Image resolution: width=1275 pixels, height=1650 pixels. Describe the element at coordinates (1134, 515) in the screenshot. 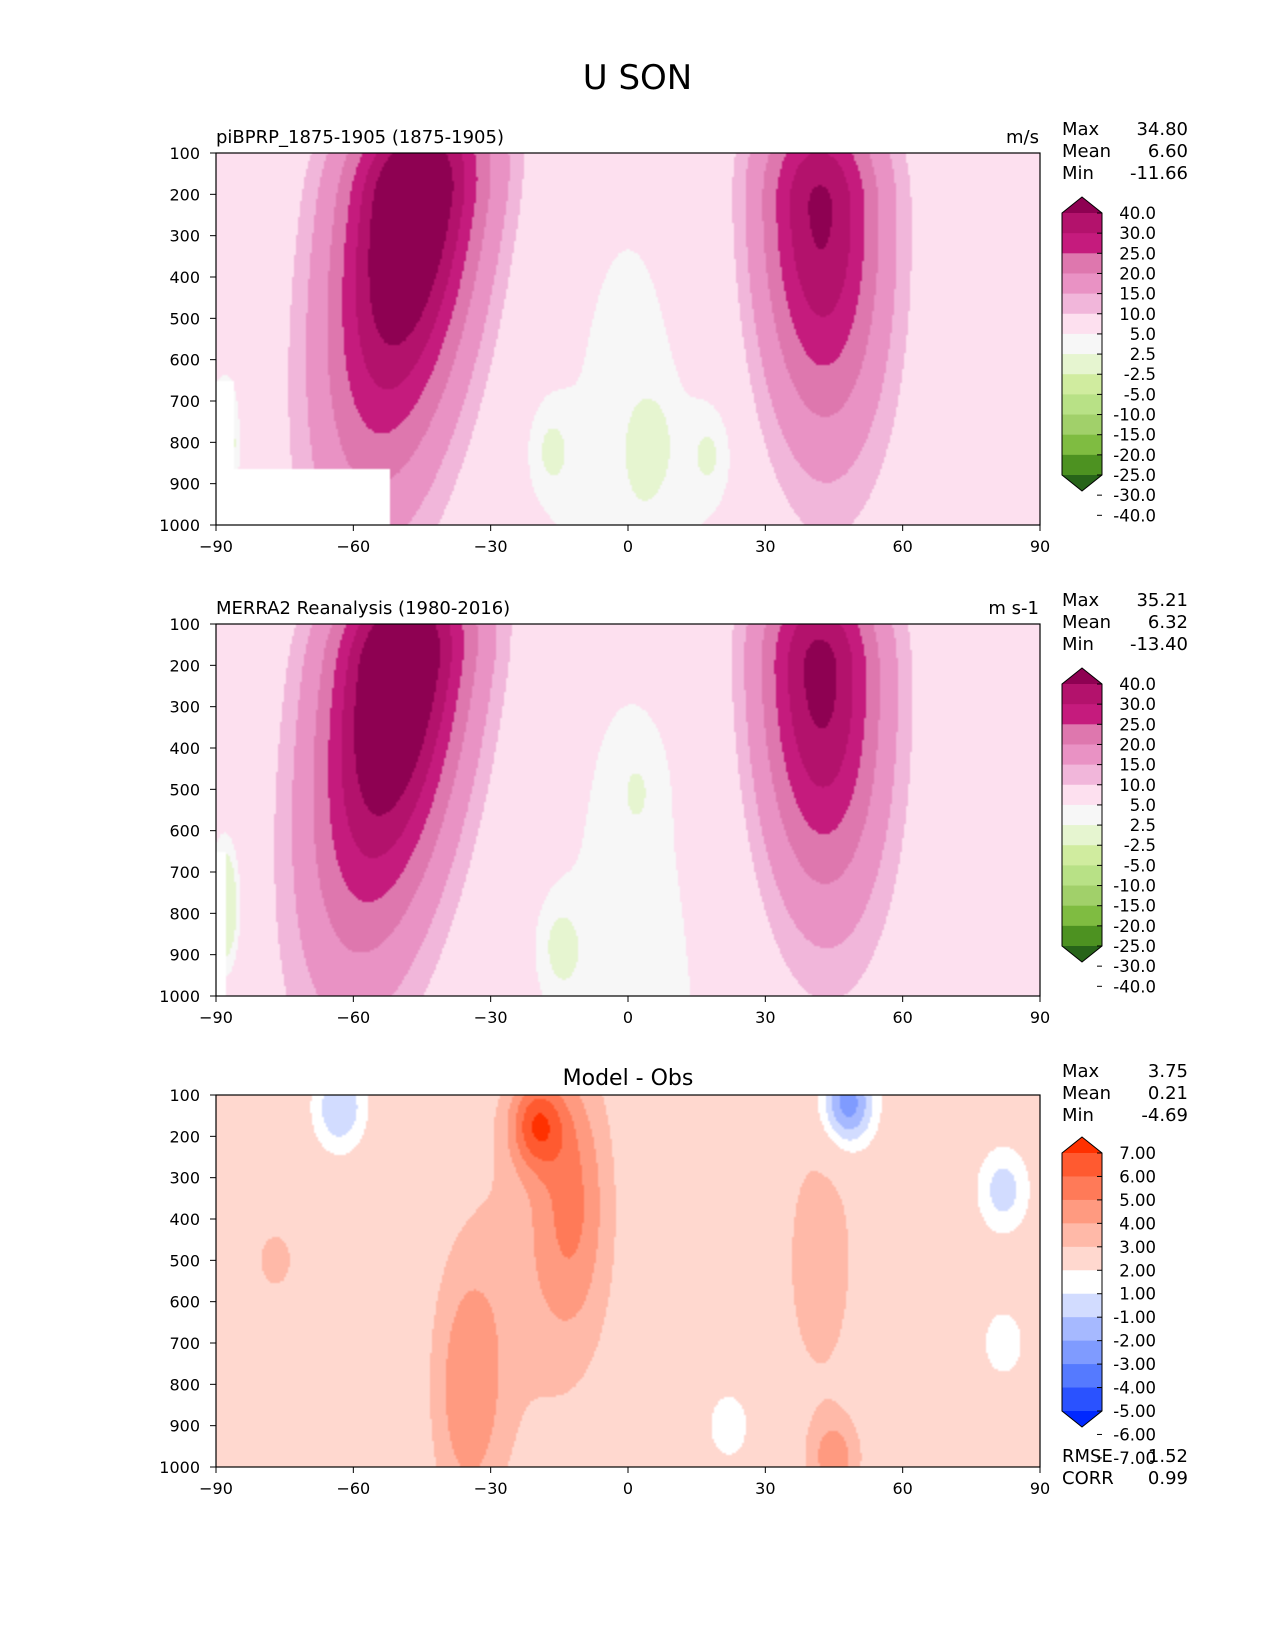

I see `colorbar-label: -40.0` at that location.